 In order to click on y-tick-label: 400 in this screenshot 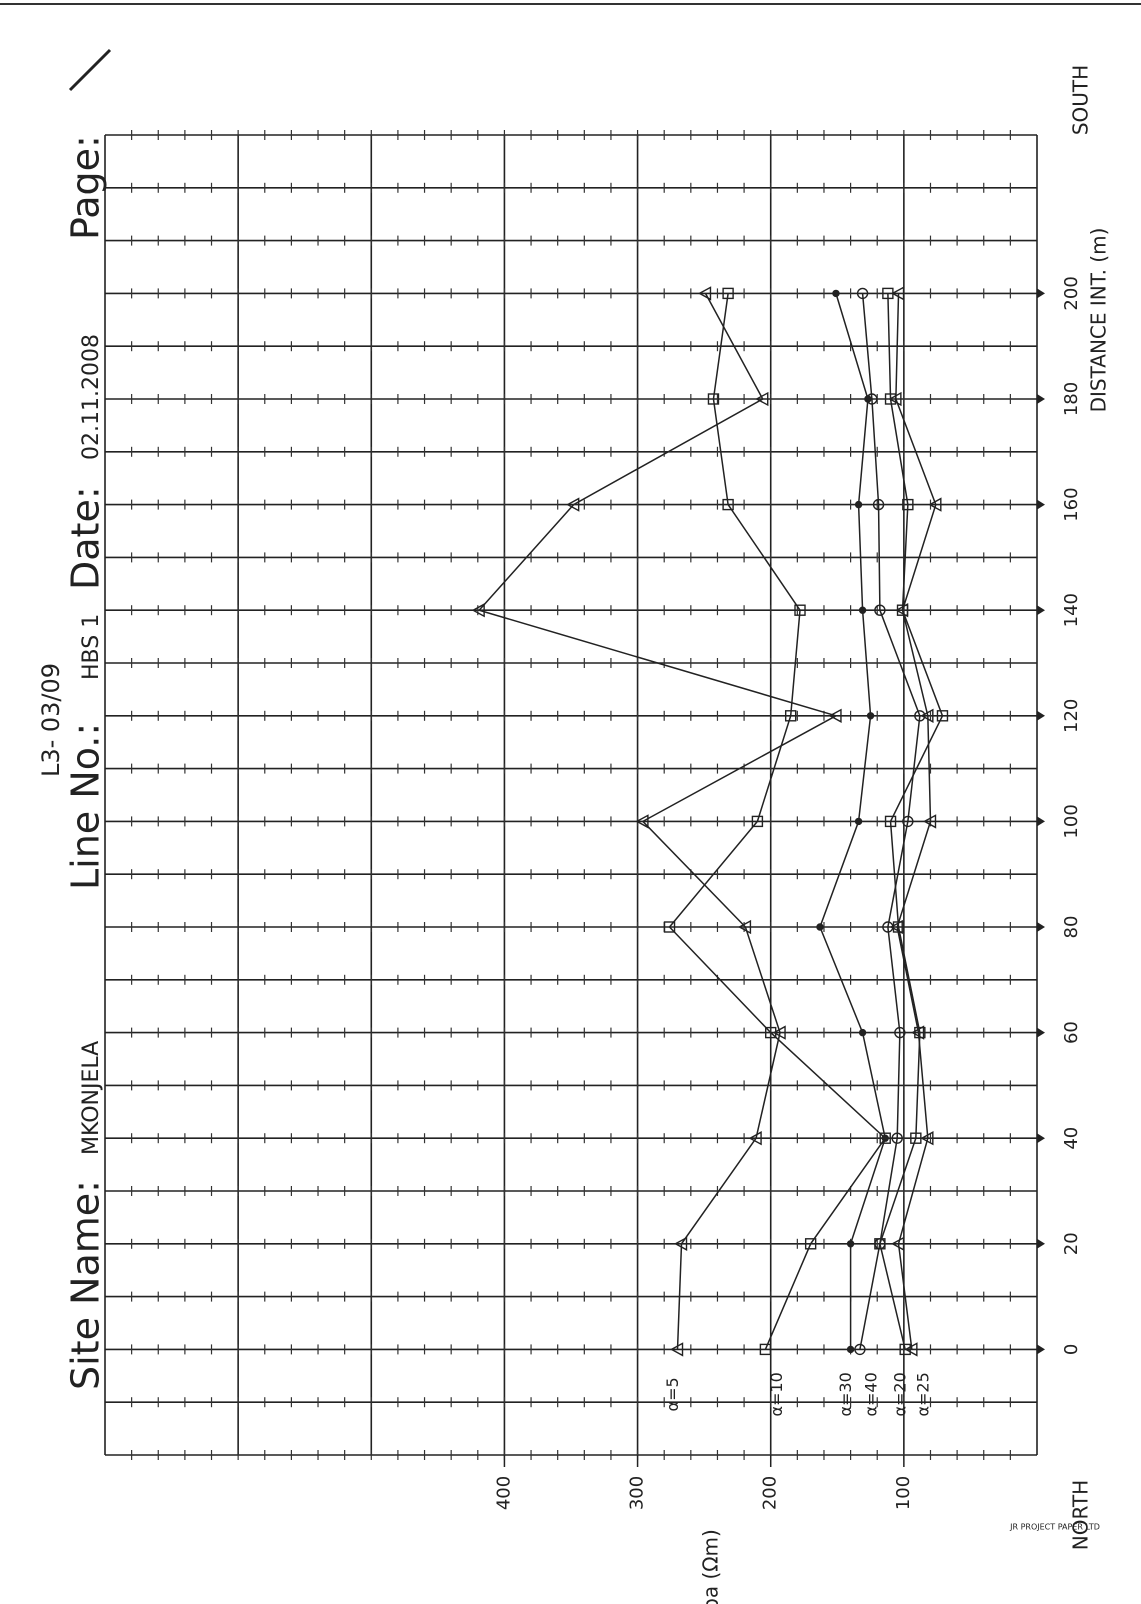, I will do `click(503, 1493)`.